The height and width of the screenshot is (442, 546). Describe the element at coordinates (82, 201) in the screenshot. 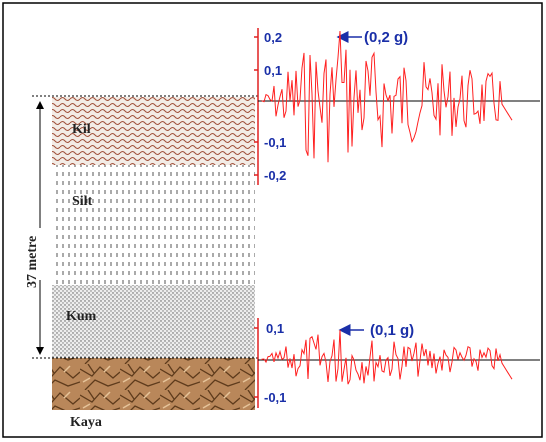

I see `layer-label: Silt` at that location.